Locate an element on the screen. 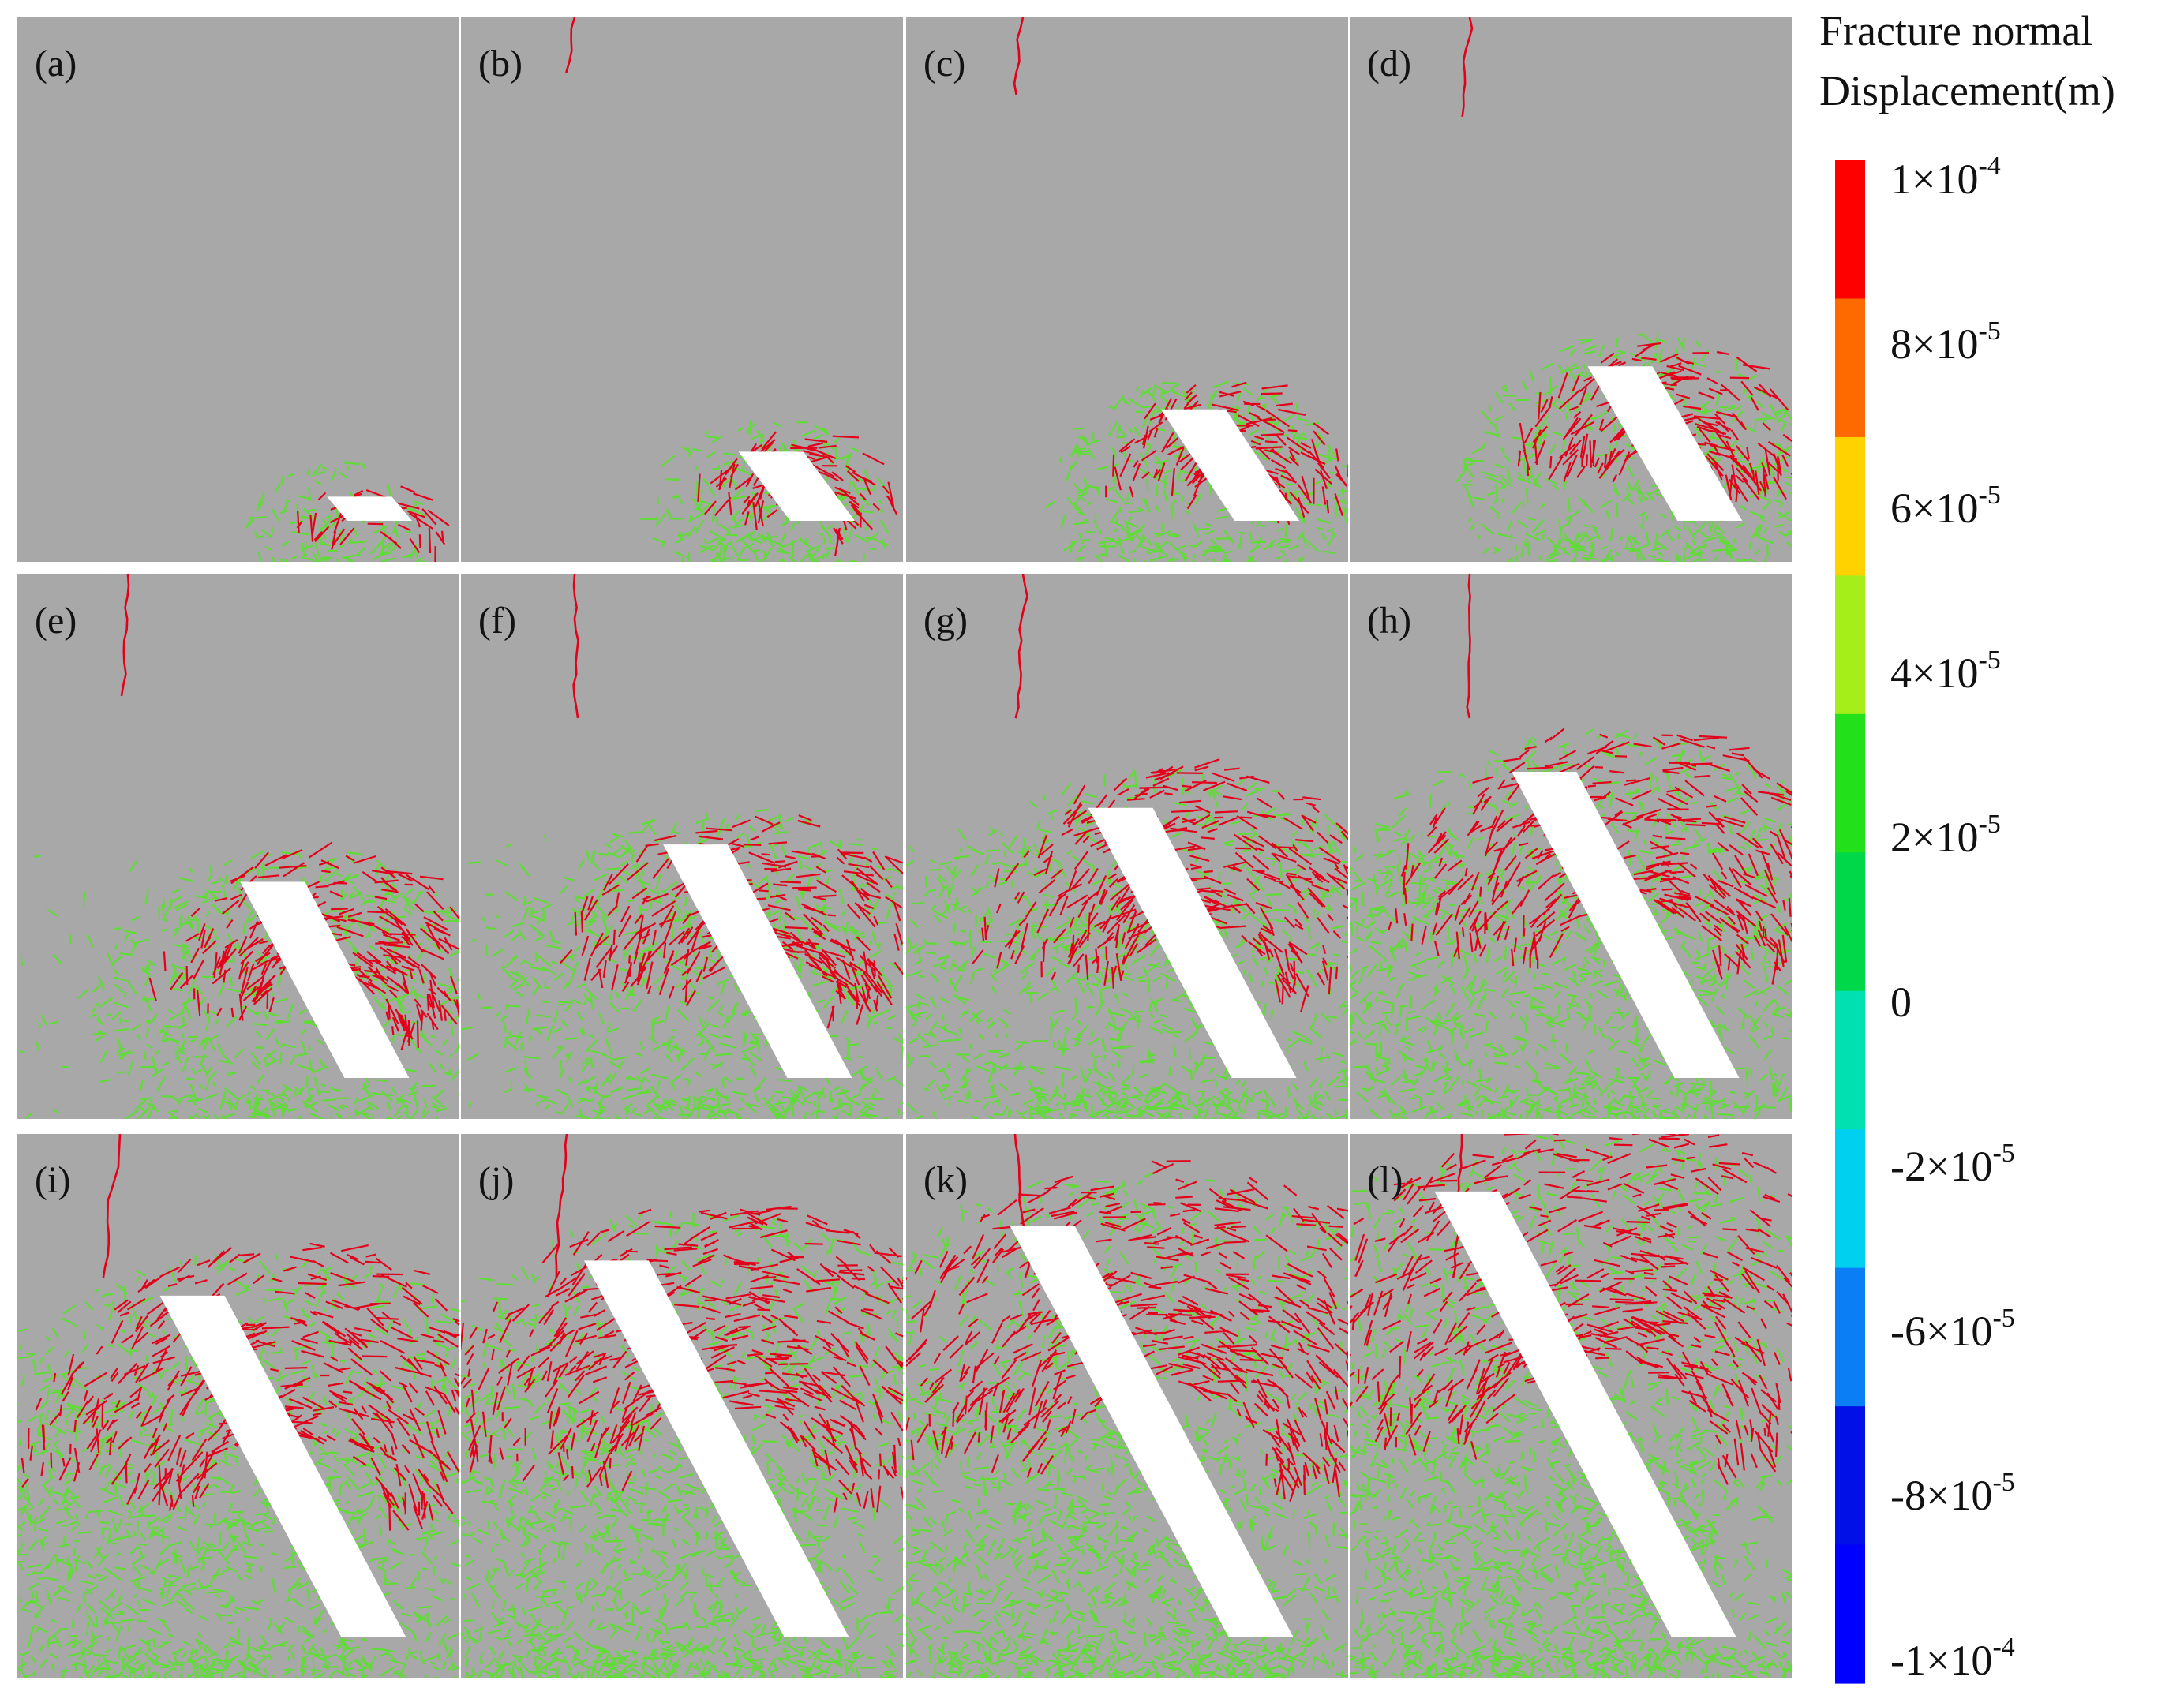 The height and width of the screenshot is (1699, 2184). colorbar-tick-label: -6×10⁻⁵ is located at coordinates (1952, 1329).